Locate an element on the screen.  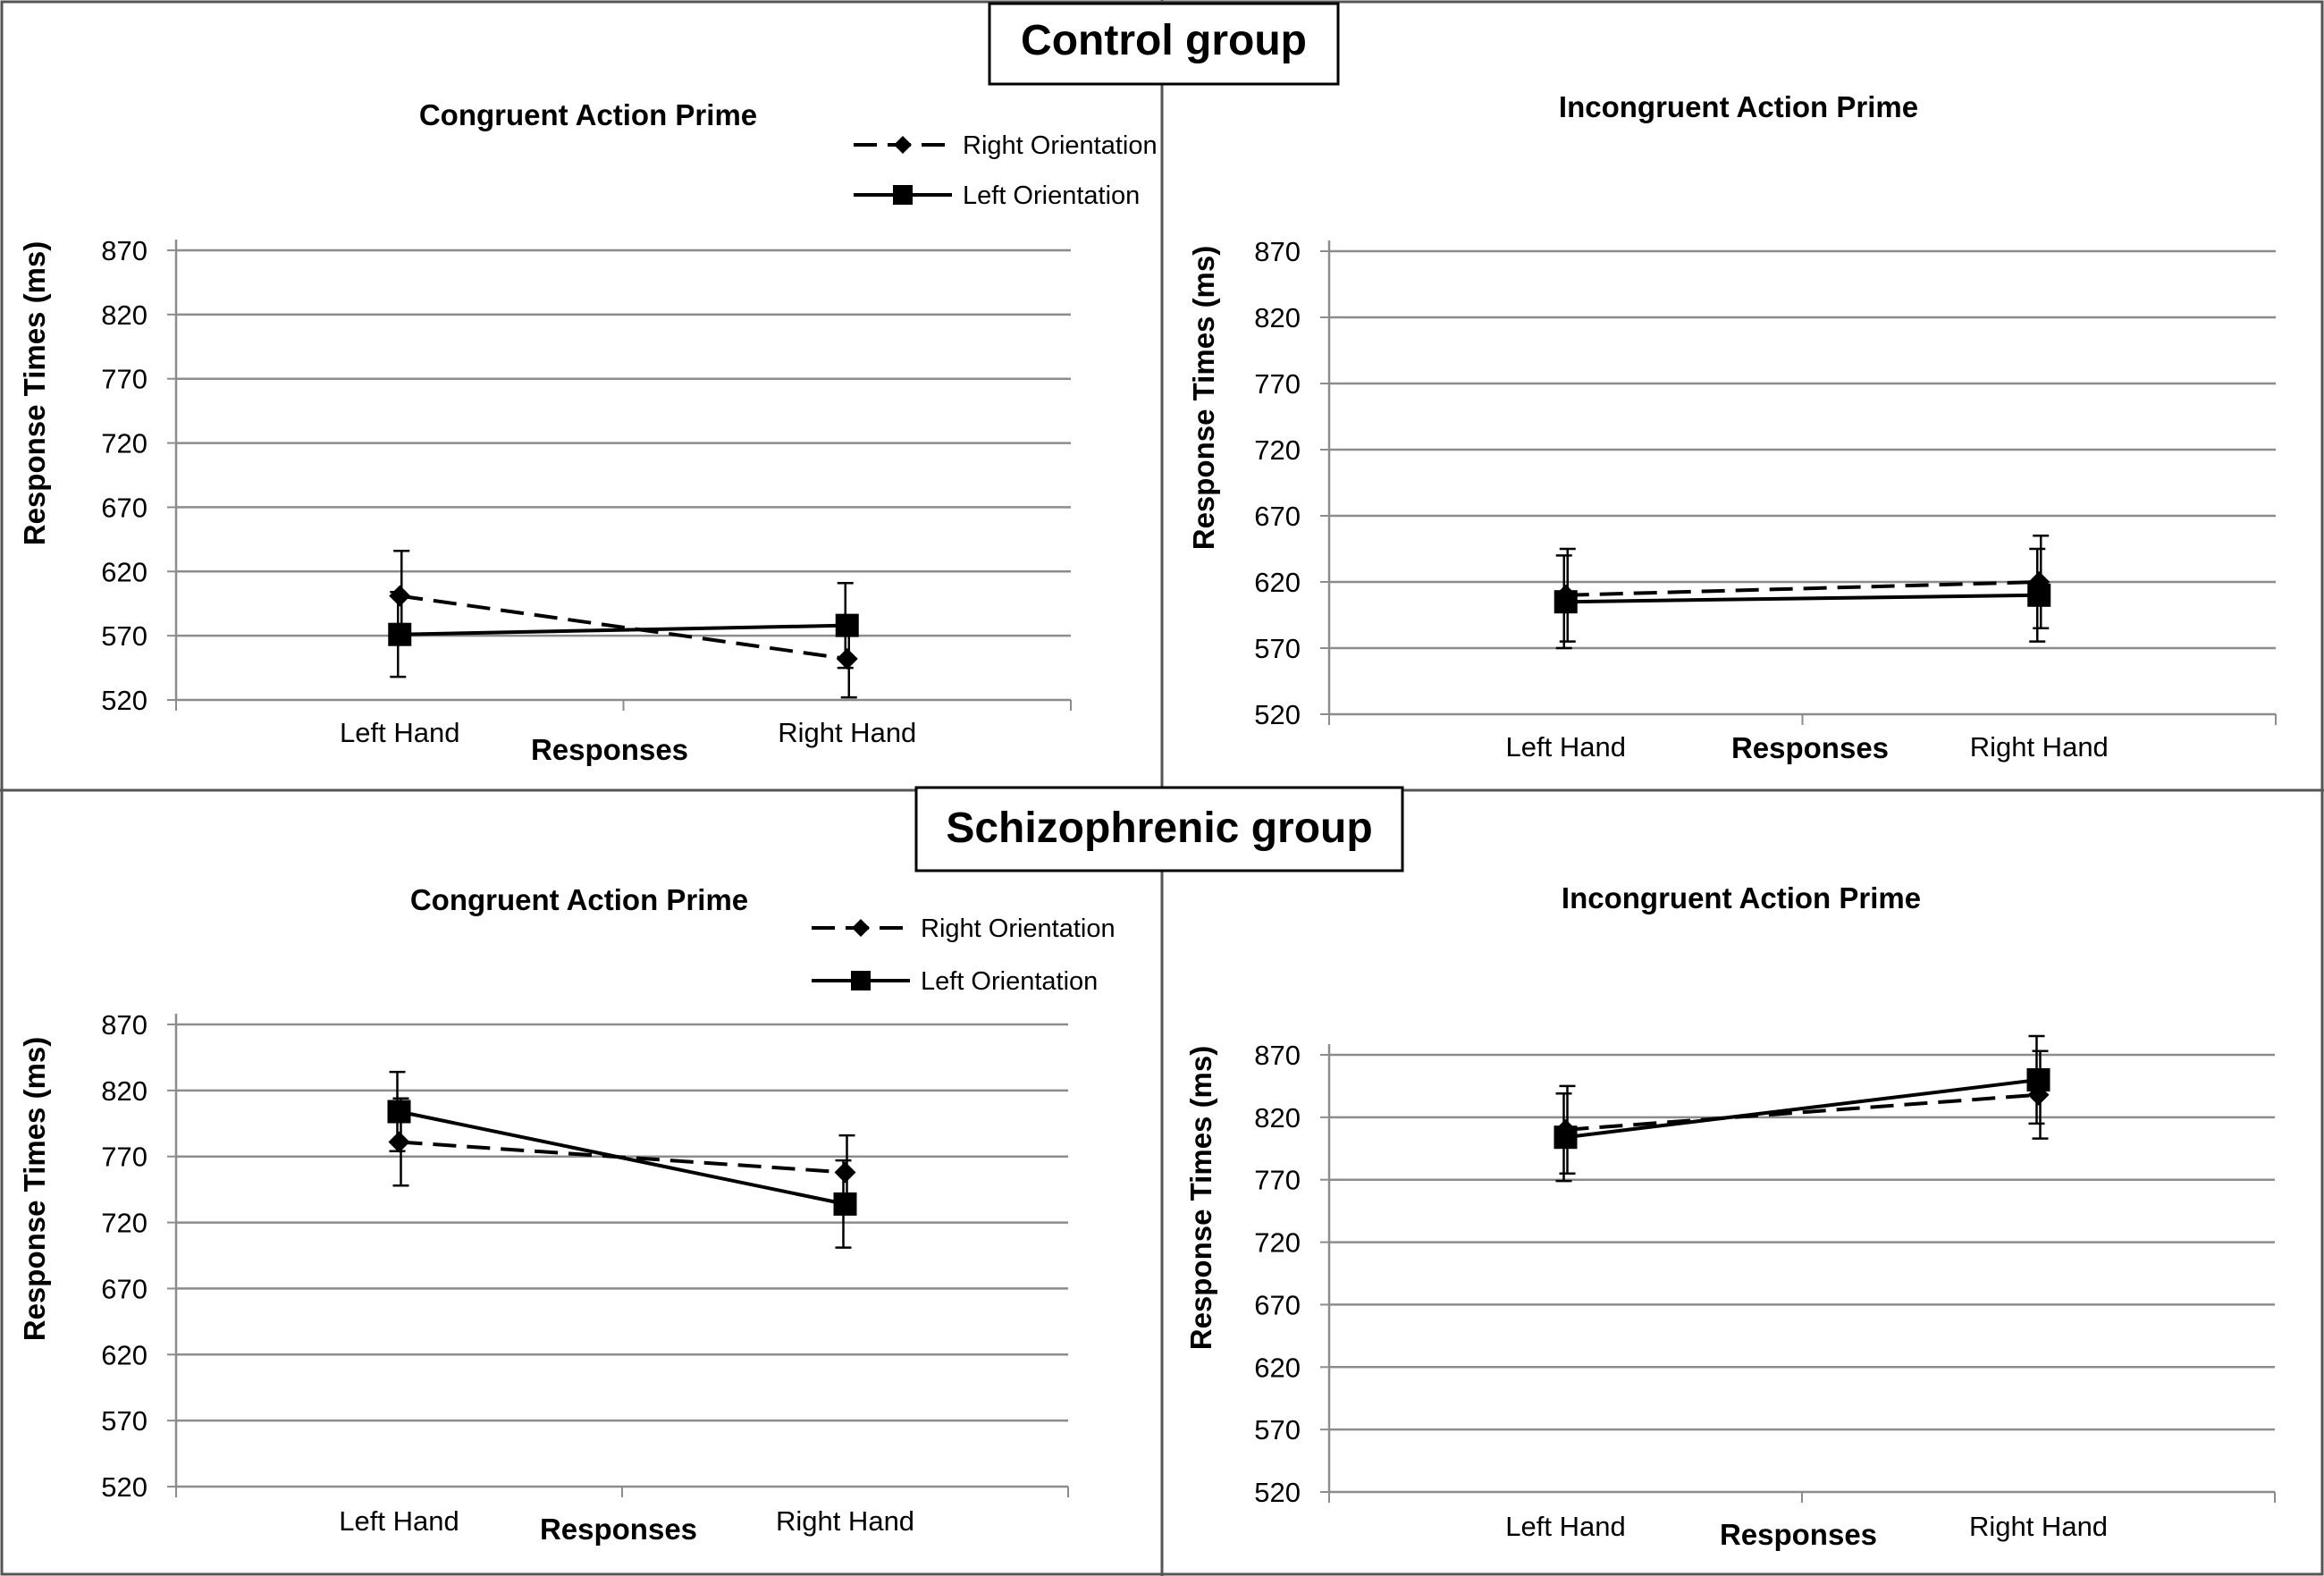
group-title-text: Schizophrenic group is located at coordinates (1159, 828).